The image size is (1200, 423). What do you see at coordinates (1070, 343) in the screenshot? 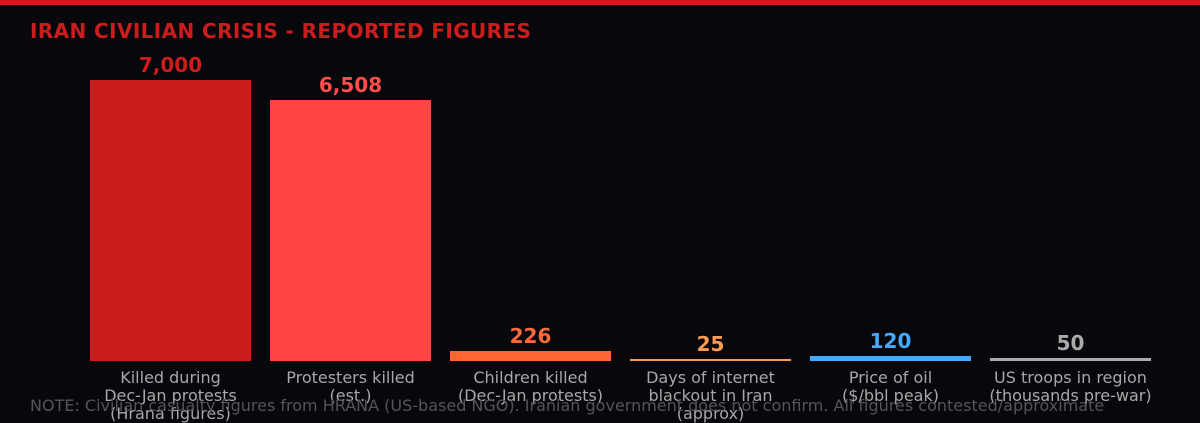
I see `value-label: 50` at bounding box center [1070, 343].